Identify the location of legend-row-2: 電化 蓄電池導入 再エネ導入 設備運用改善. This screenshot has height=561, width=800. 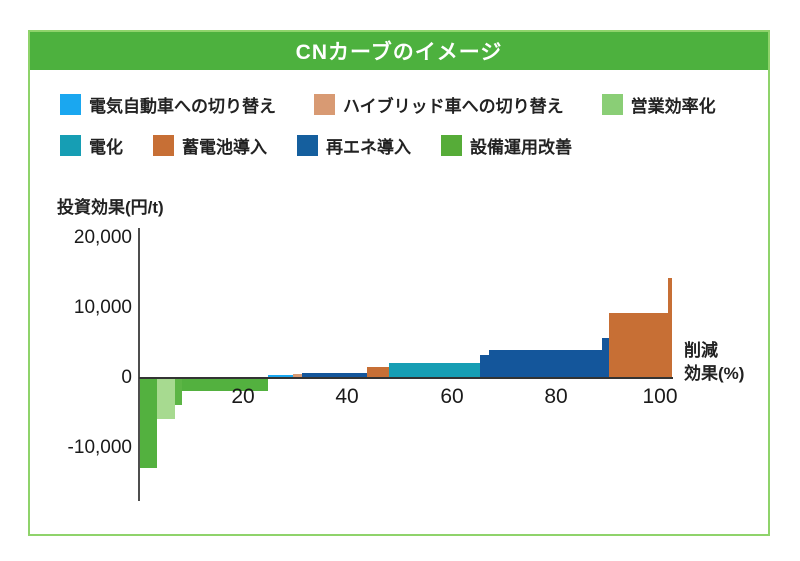
(414, 145).